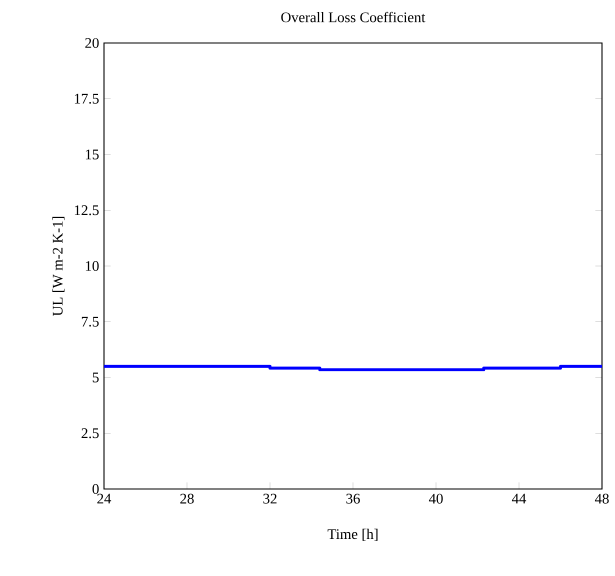 This screenshot has width=615, height=576. Describe the element at coordinates (92, 43) in the screenshot. I see `y-tick-label: 20` at that location.